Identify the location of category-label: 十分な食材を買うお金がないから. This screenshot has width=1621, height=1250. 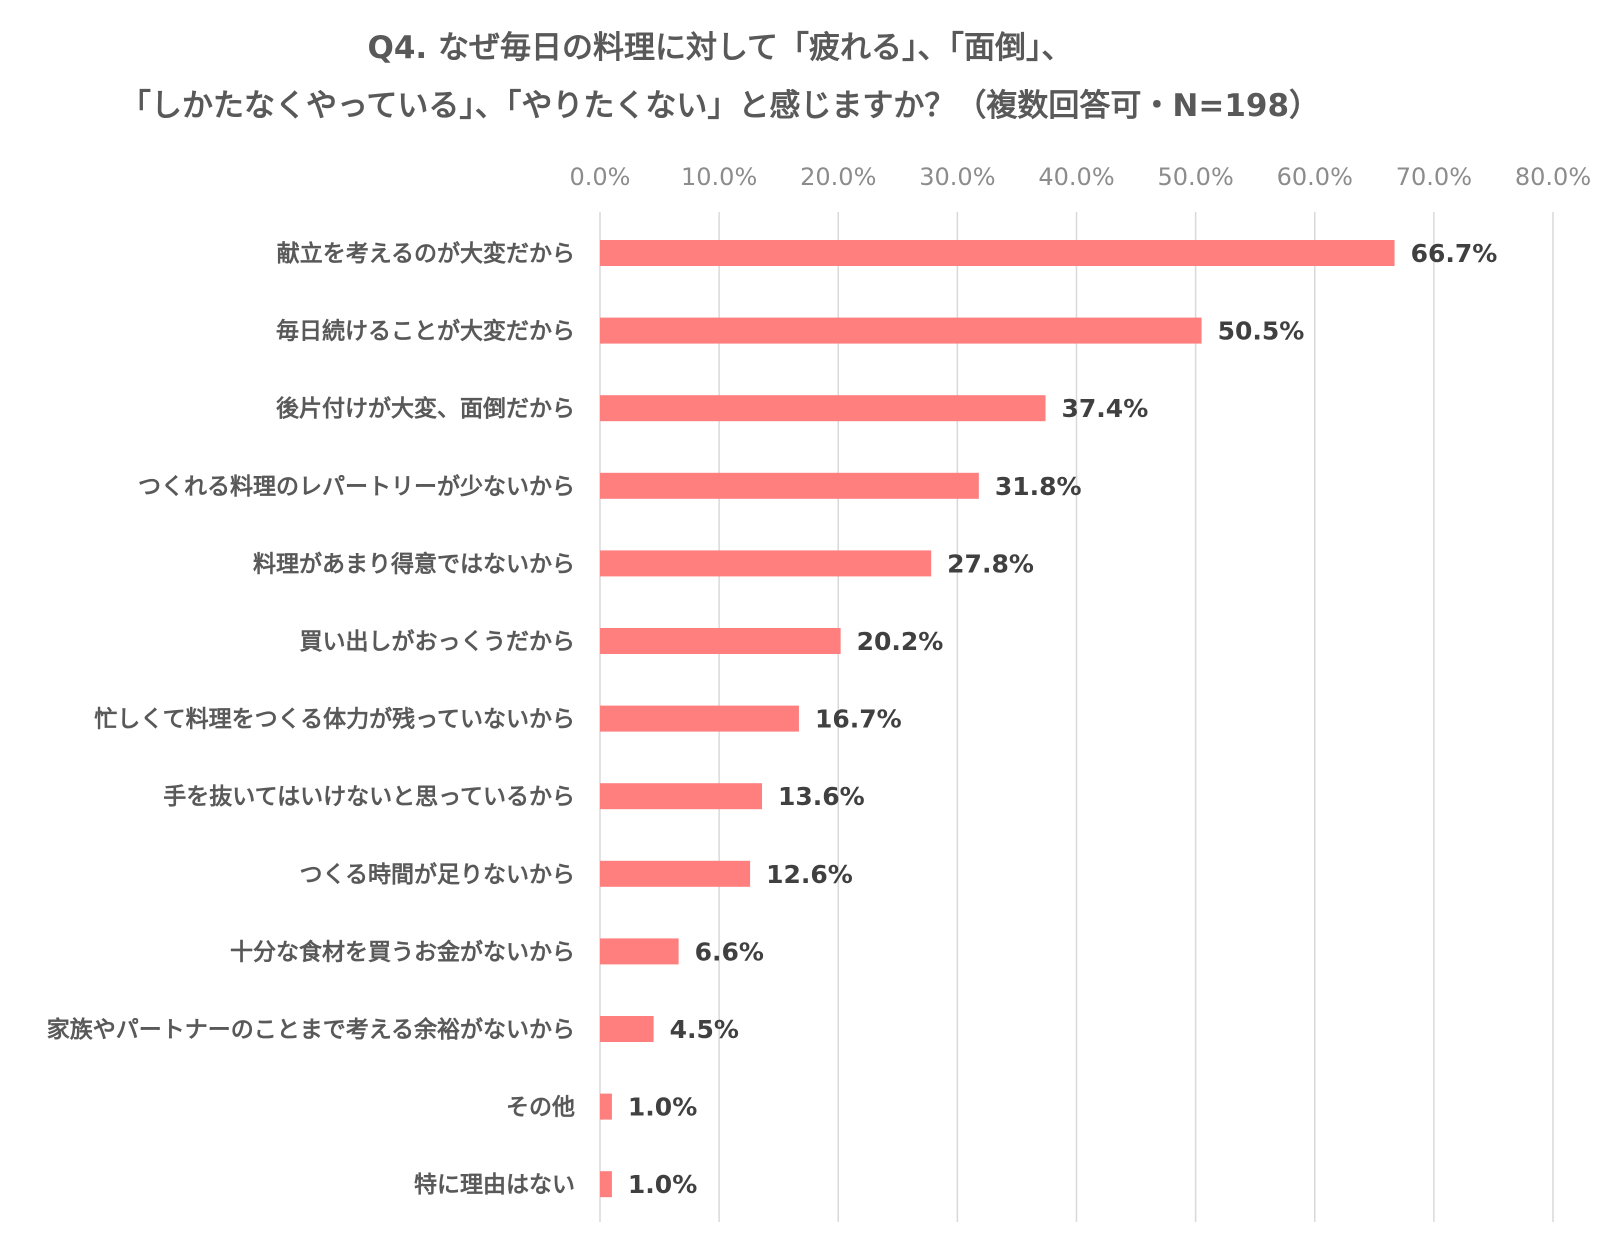
(402, 951).